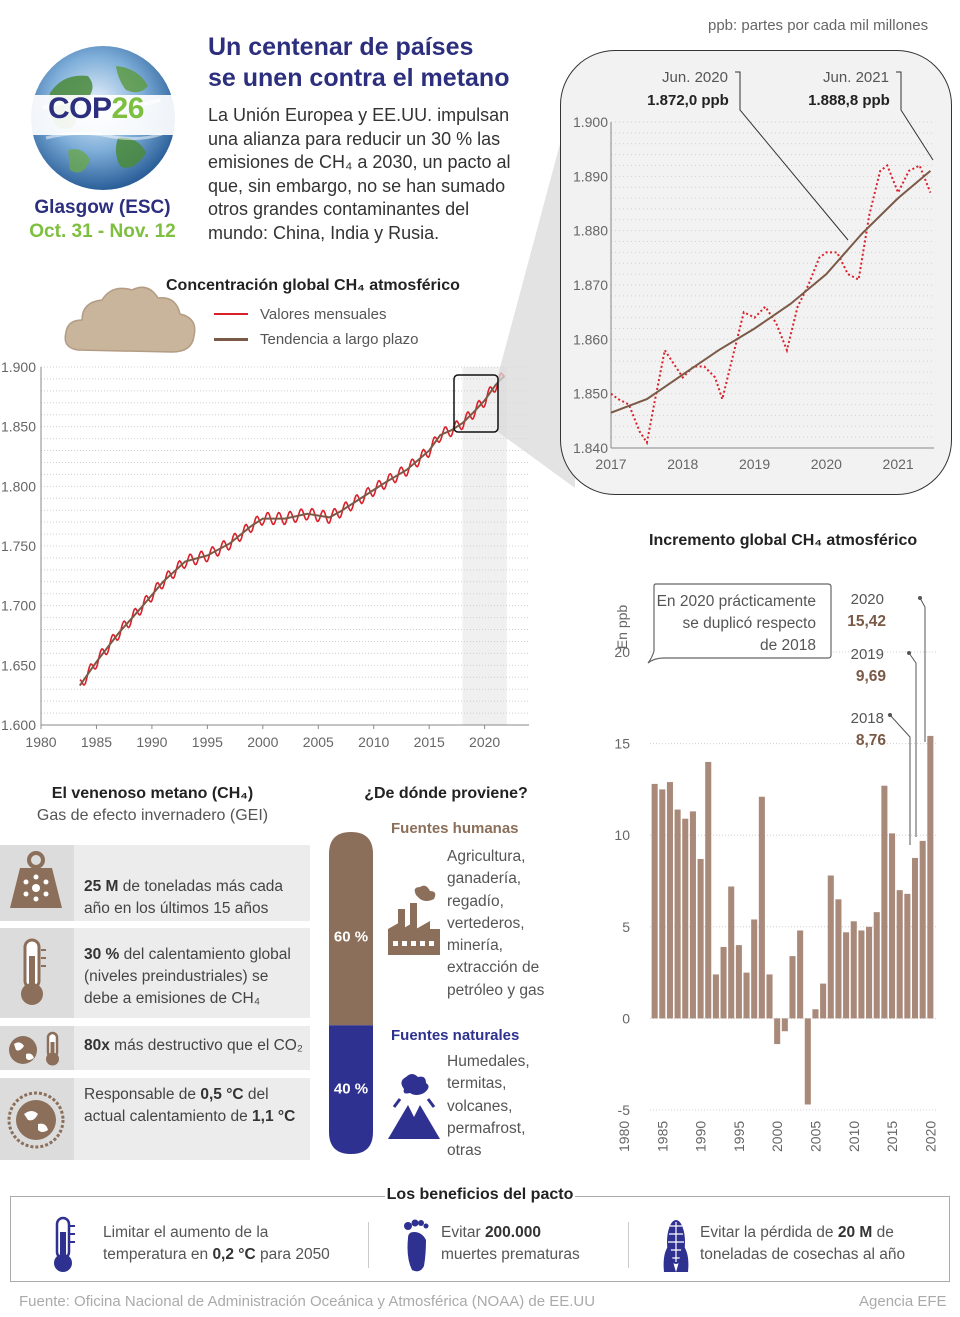 Image resolution: width=960 pixels, height=1317 pixels. Describe the element at coordinates (590, 339) in the screenshot. I see `y-tick-label: 1.860` at that location.